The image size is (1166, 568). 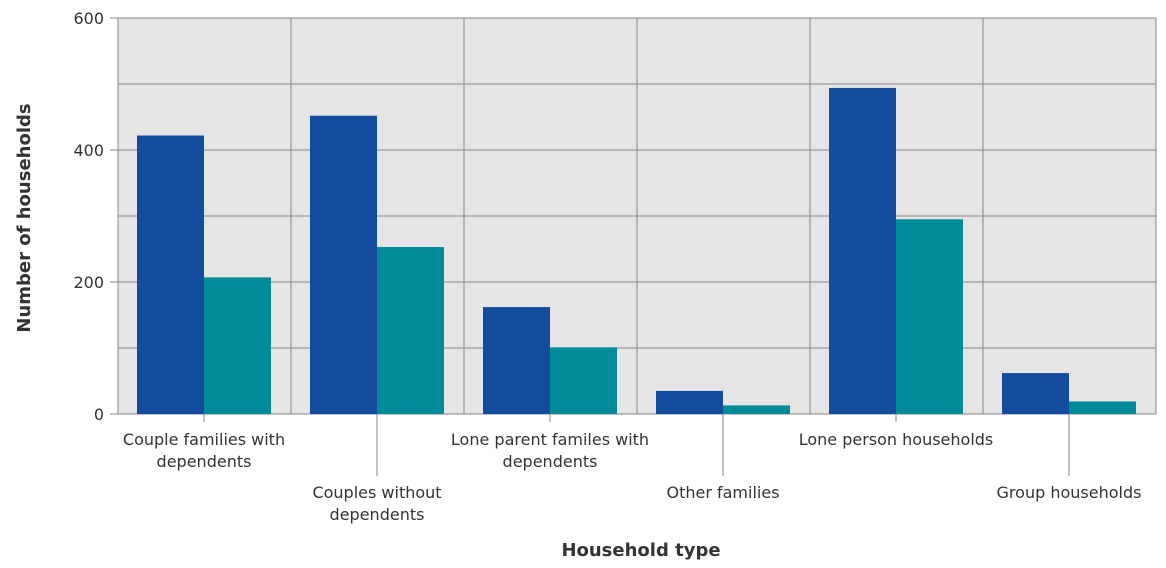 What do you see at coordinates (1069, 492) in the screenshot?
I see `category-label: Group households` at bounding box center [1069, 492].